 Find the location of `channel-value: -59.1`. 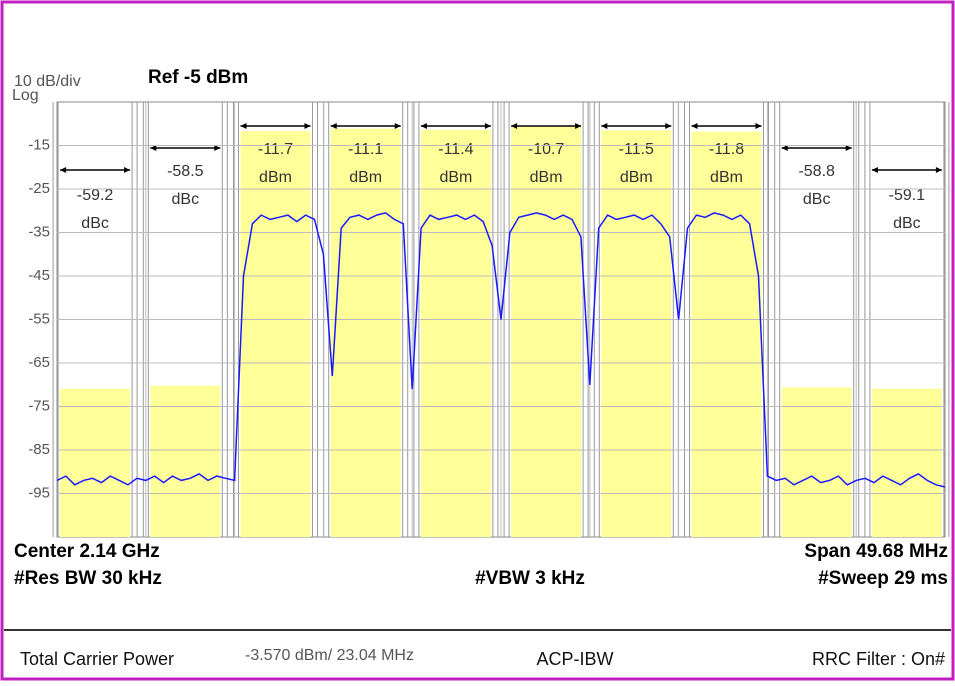

channel-value: -59.1 is located at coordinates (907, 195).